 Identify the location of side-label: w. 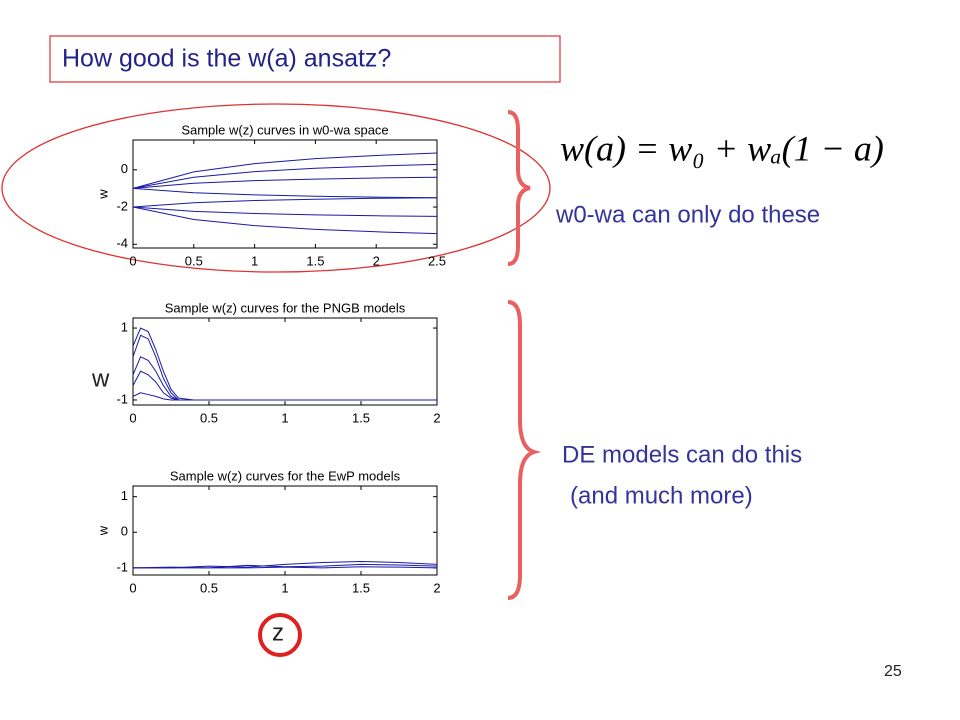
(100, 378).